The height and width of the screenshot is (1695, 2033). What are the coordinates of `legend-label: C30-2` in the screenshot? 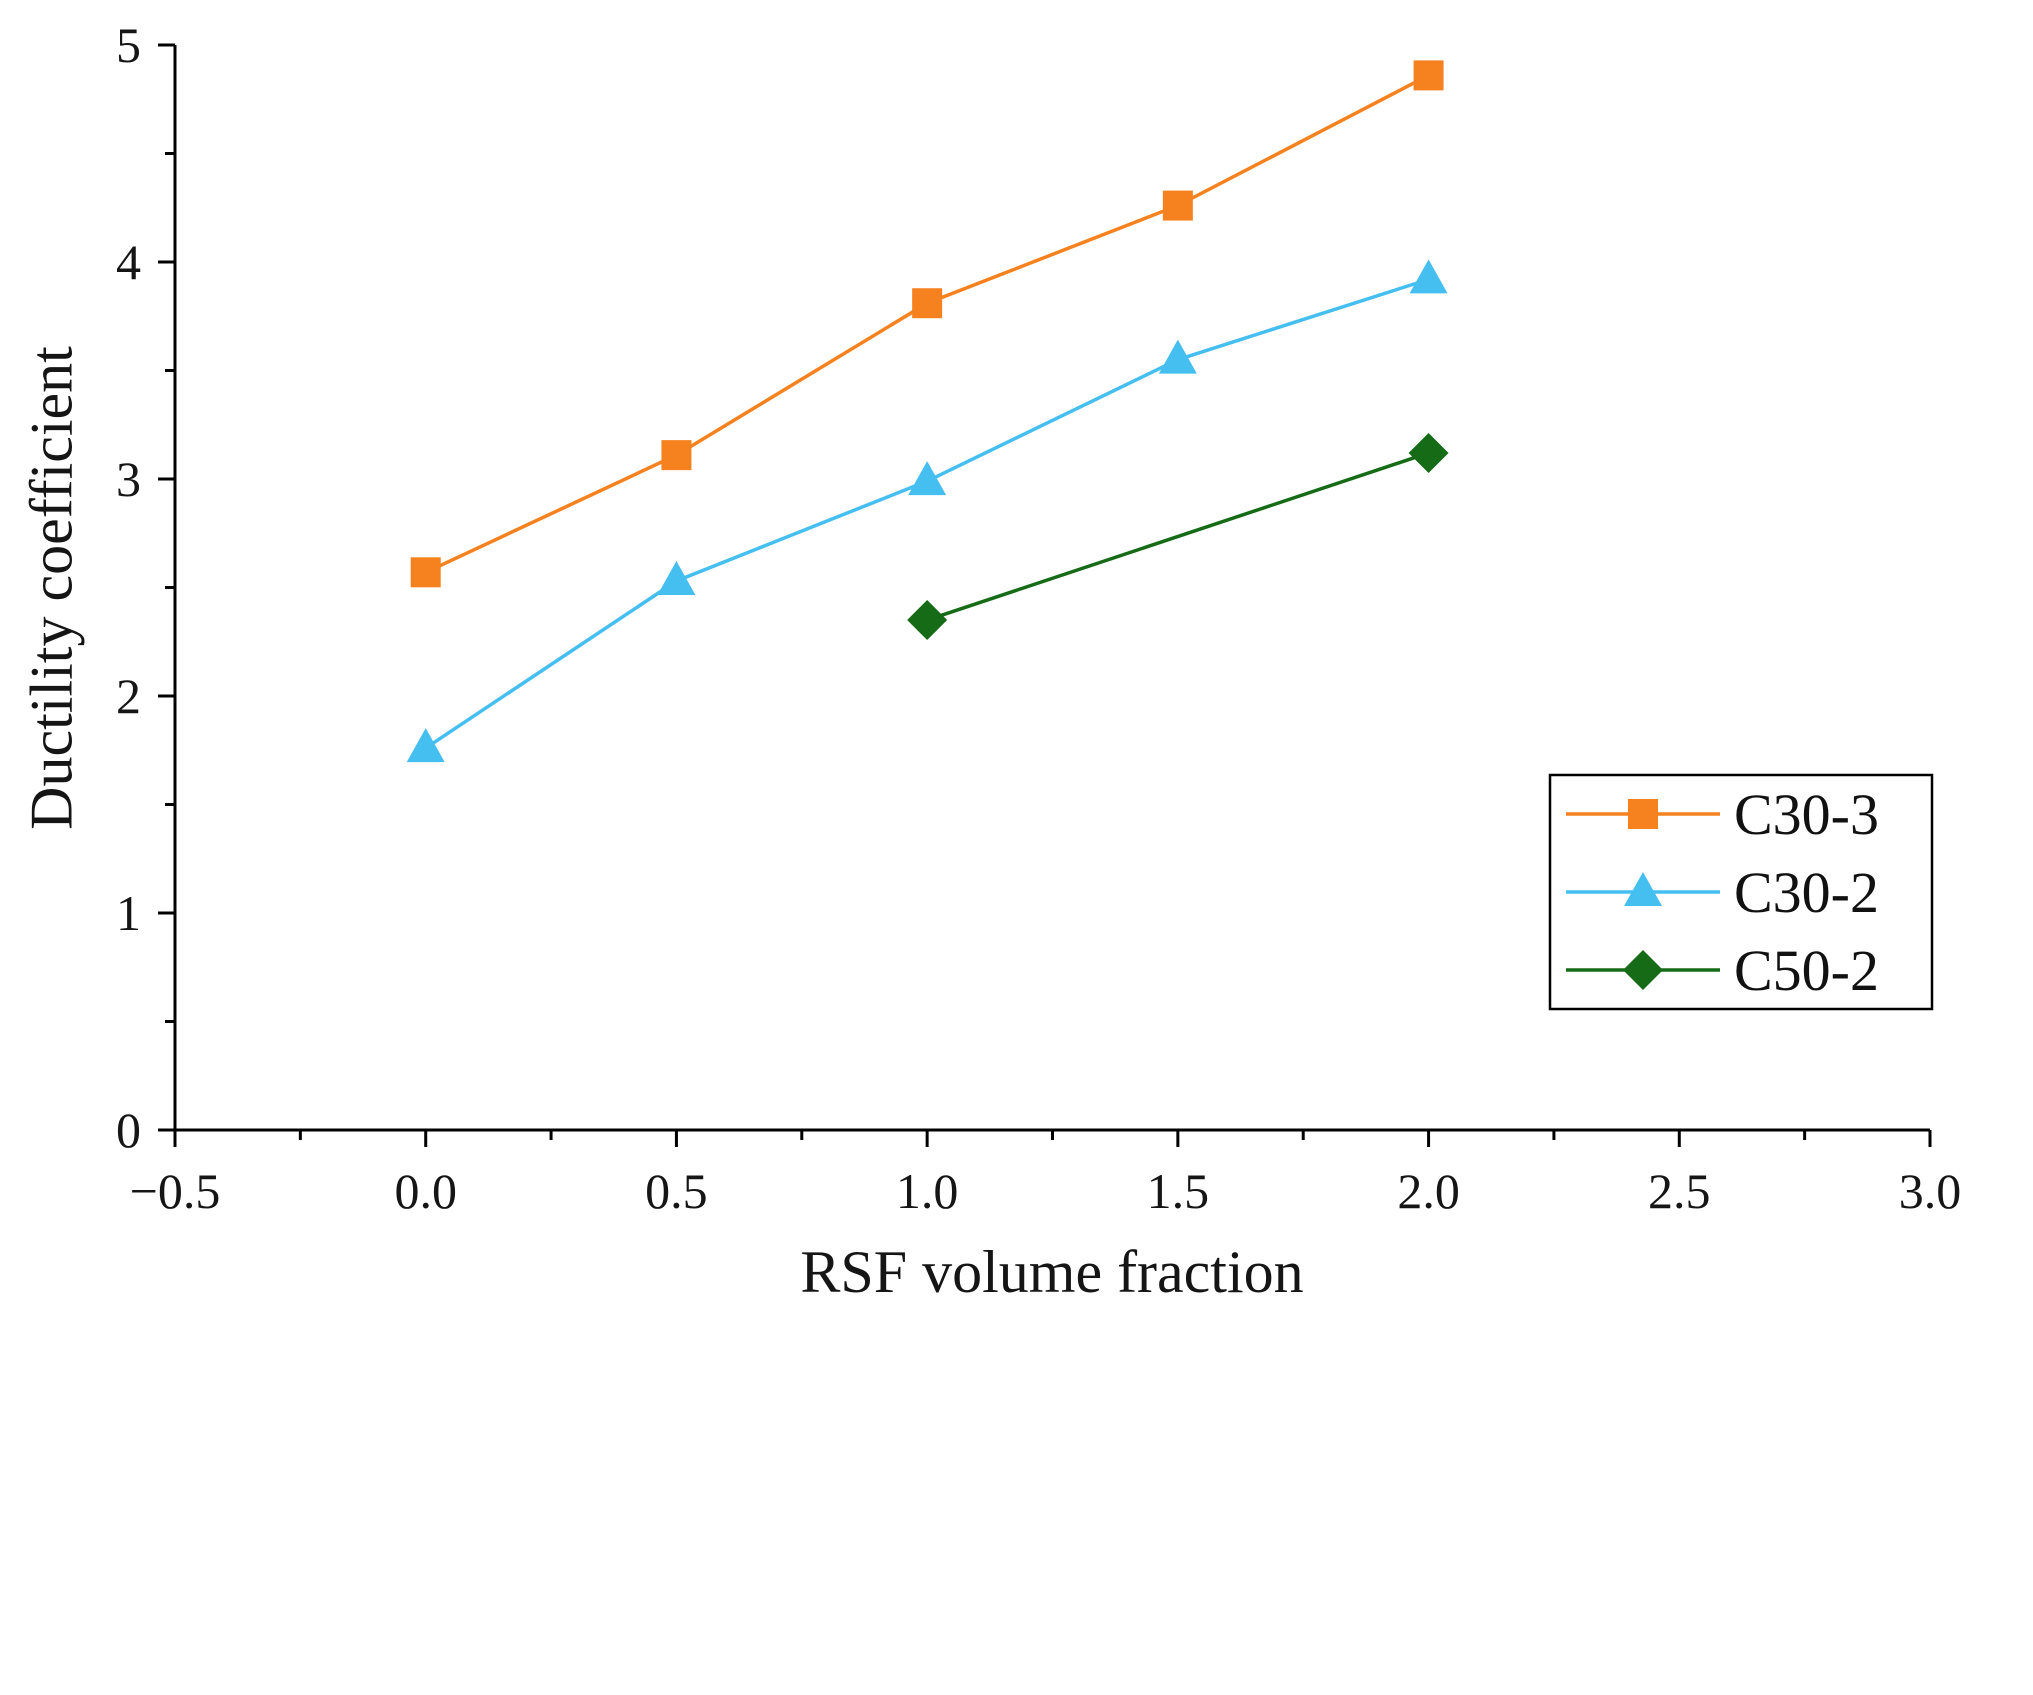 It's located at (1806, 892).